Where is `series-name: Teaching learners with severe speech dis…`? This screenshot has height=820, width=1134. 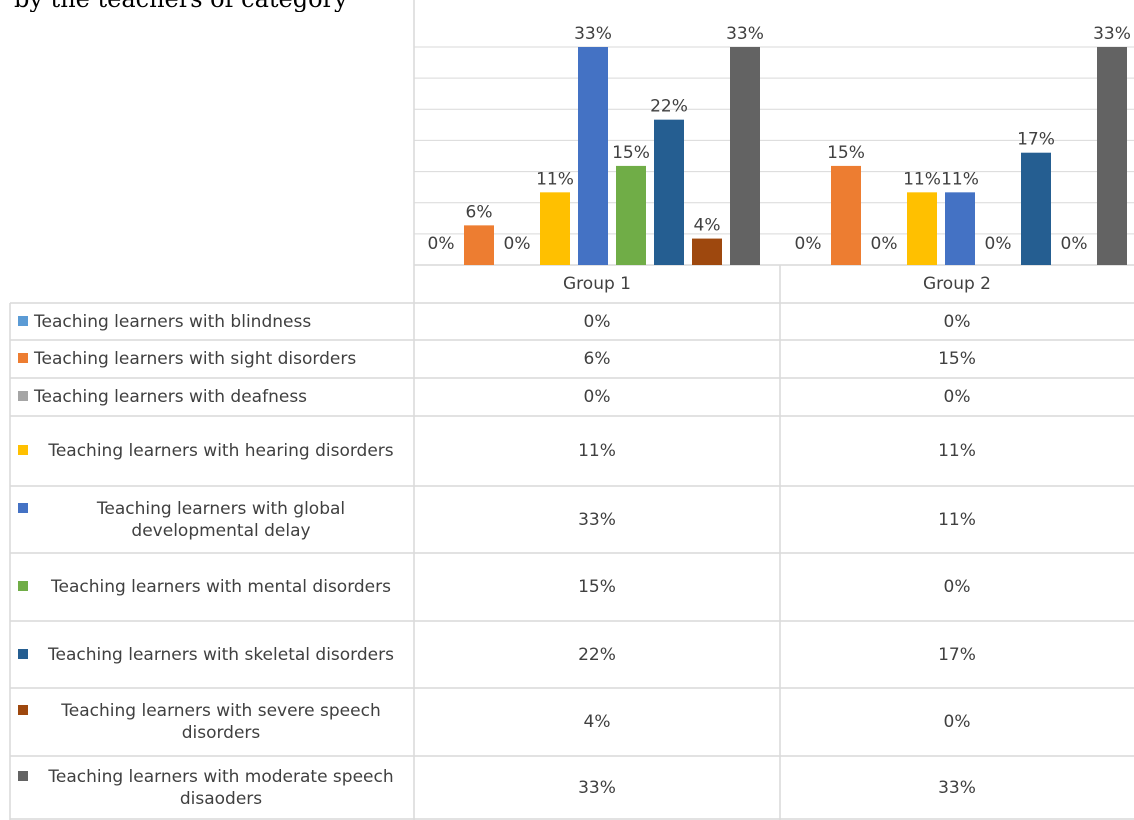
series-name: Teaching learners with severe speech dis… is located at coordinates (221, 722).